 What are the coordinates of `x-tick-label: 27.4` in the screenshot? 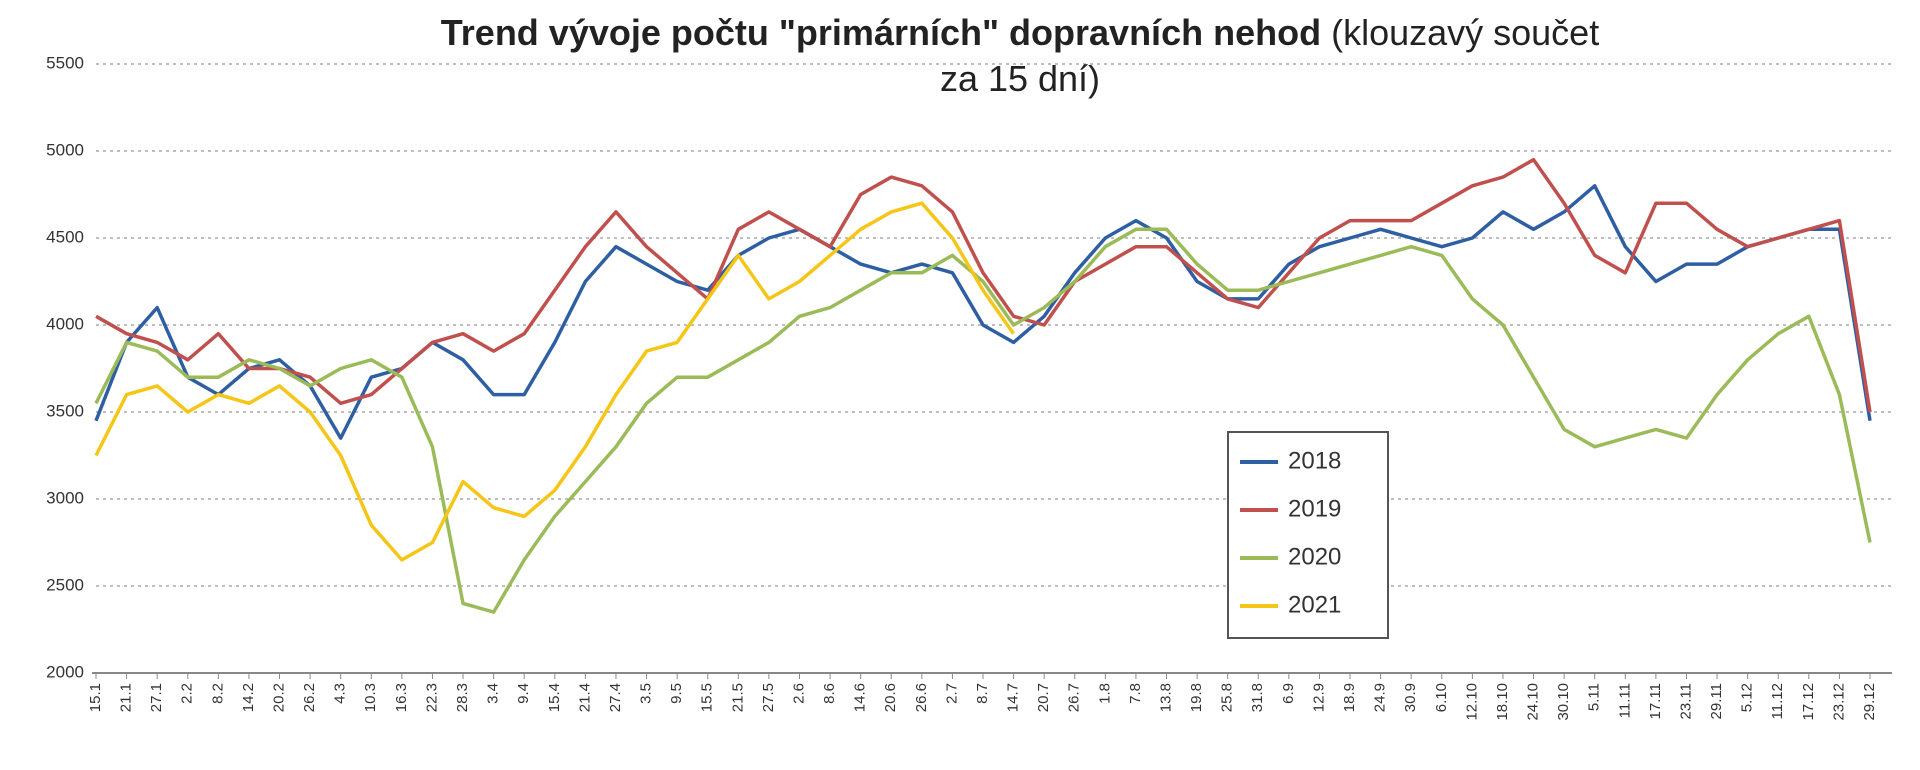 It's located at (615, 697).